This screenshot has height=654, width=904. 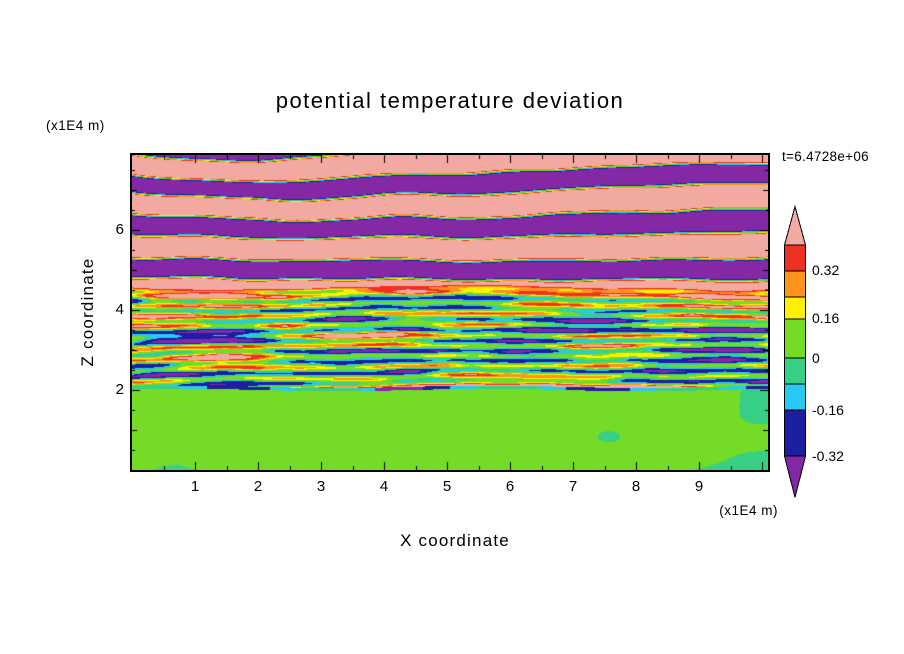 What do you see at coordinates (455, 540) in the screenshot?
I see `x-axis-title: X coordinate` at bounding box center [455, 540].